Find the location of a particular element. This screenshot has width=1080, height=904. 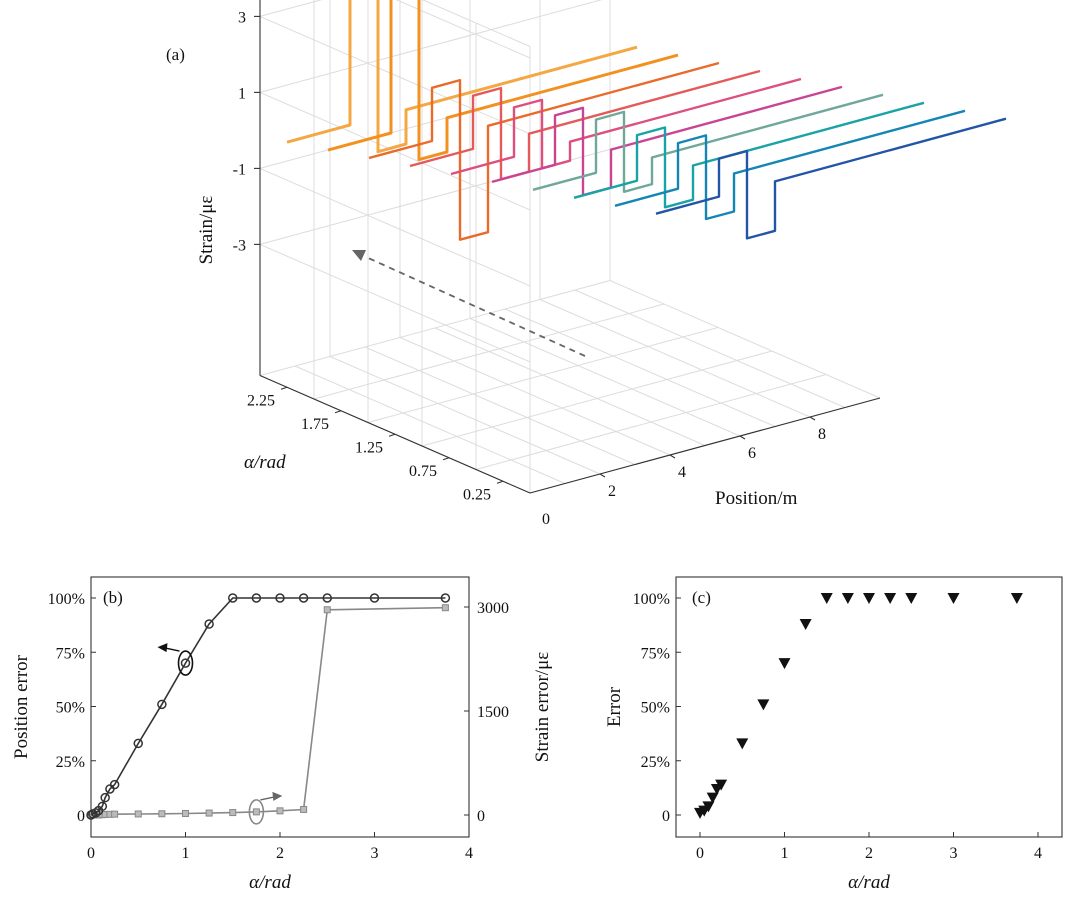

x-axis-title: Position/m is located at coordinates (756, 498).